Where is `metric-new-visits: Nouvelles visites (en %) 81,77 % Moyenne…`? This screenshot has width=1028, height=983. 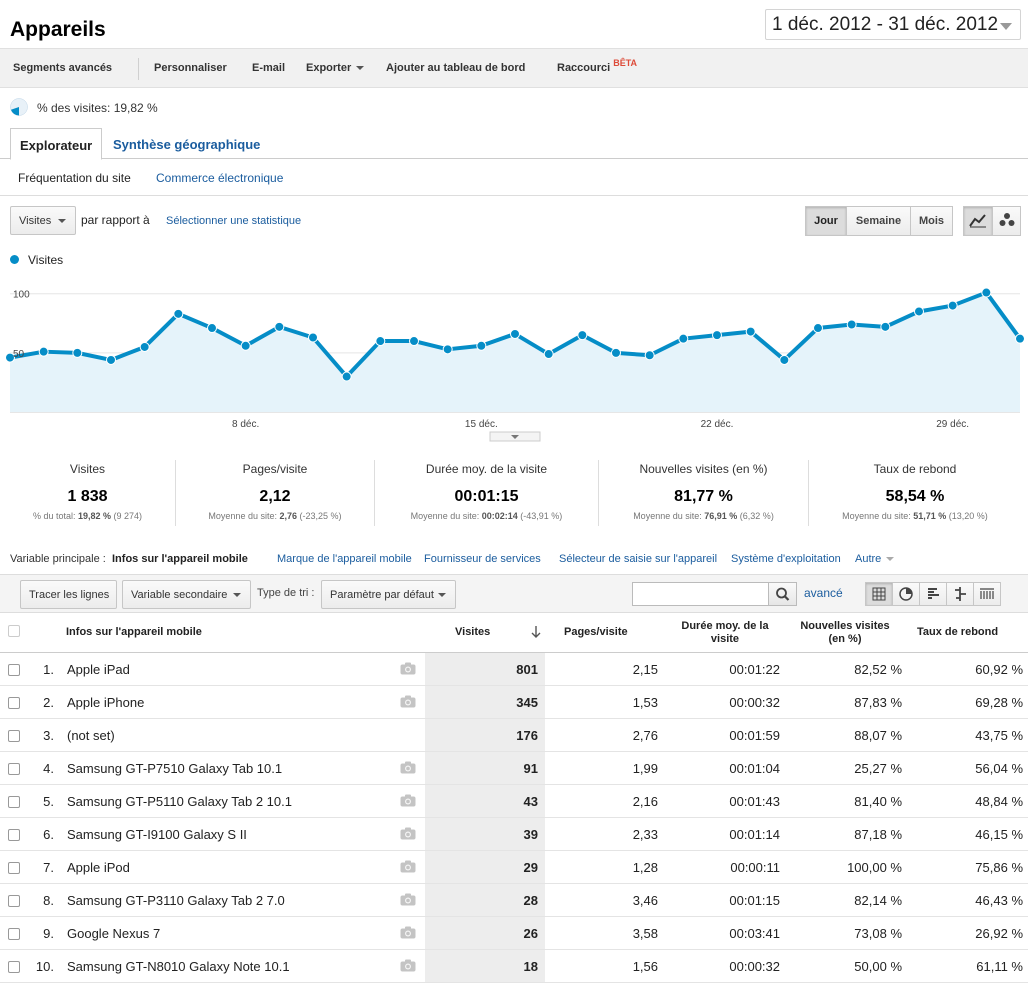
metric-new-visits: Nouvelles visites (en %) 81,77 % Moyenne… is located at coordinates (703, 494).